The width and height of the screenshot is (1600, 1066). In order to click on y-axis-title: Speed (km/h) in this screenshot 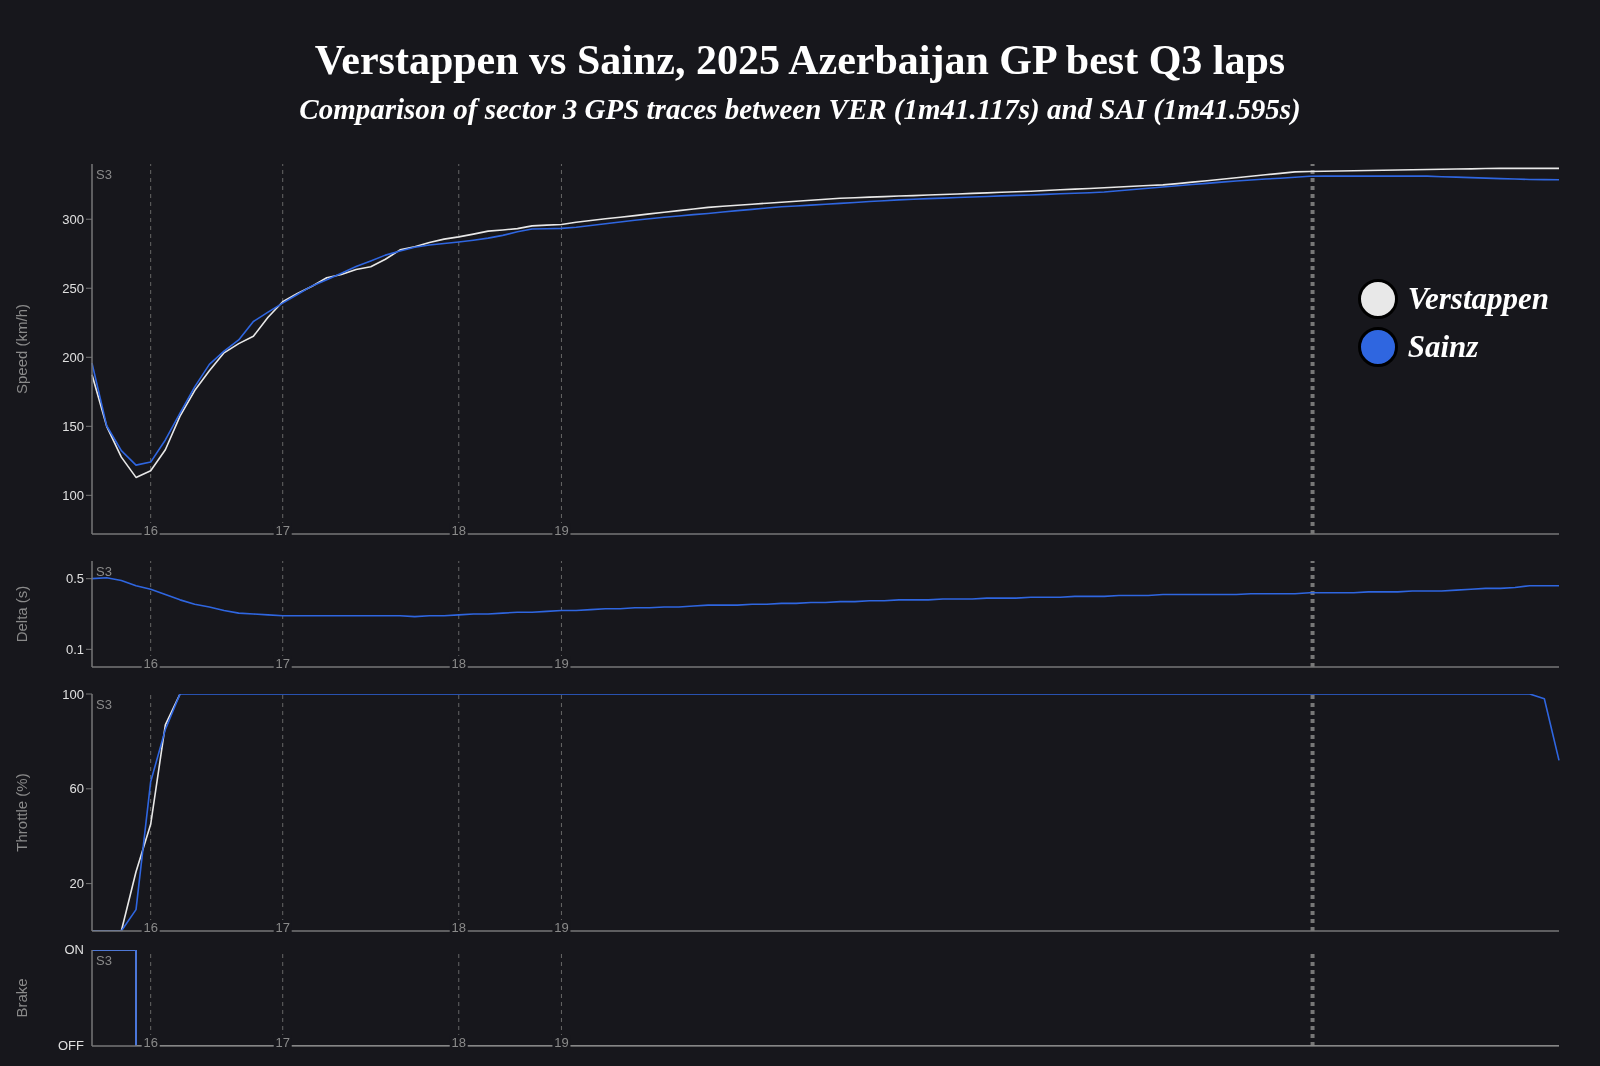, I will do `click(22, 349)`.